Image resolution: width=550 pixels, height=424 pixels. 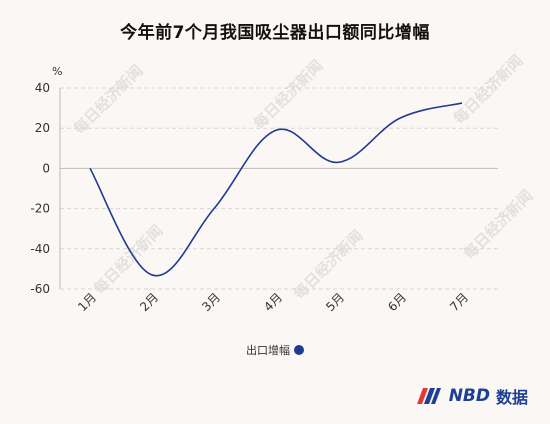 What do you see at coordinates (428, 396) in the screenshot?
I see `nbd-logo-icon` at bounding box center [428, 396].